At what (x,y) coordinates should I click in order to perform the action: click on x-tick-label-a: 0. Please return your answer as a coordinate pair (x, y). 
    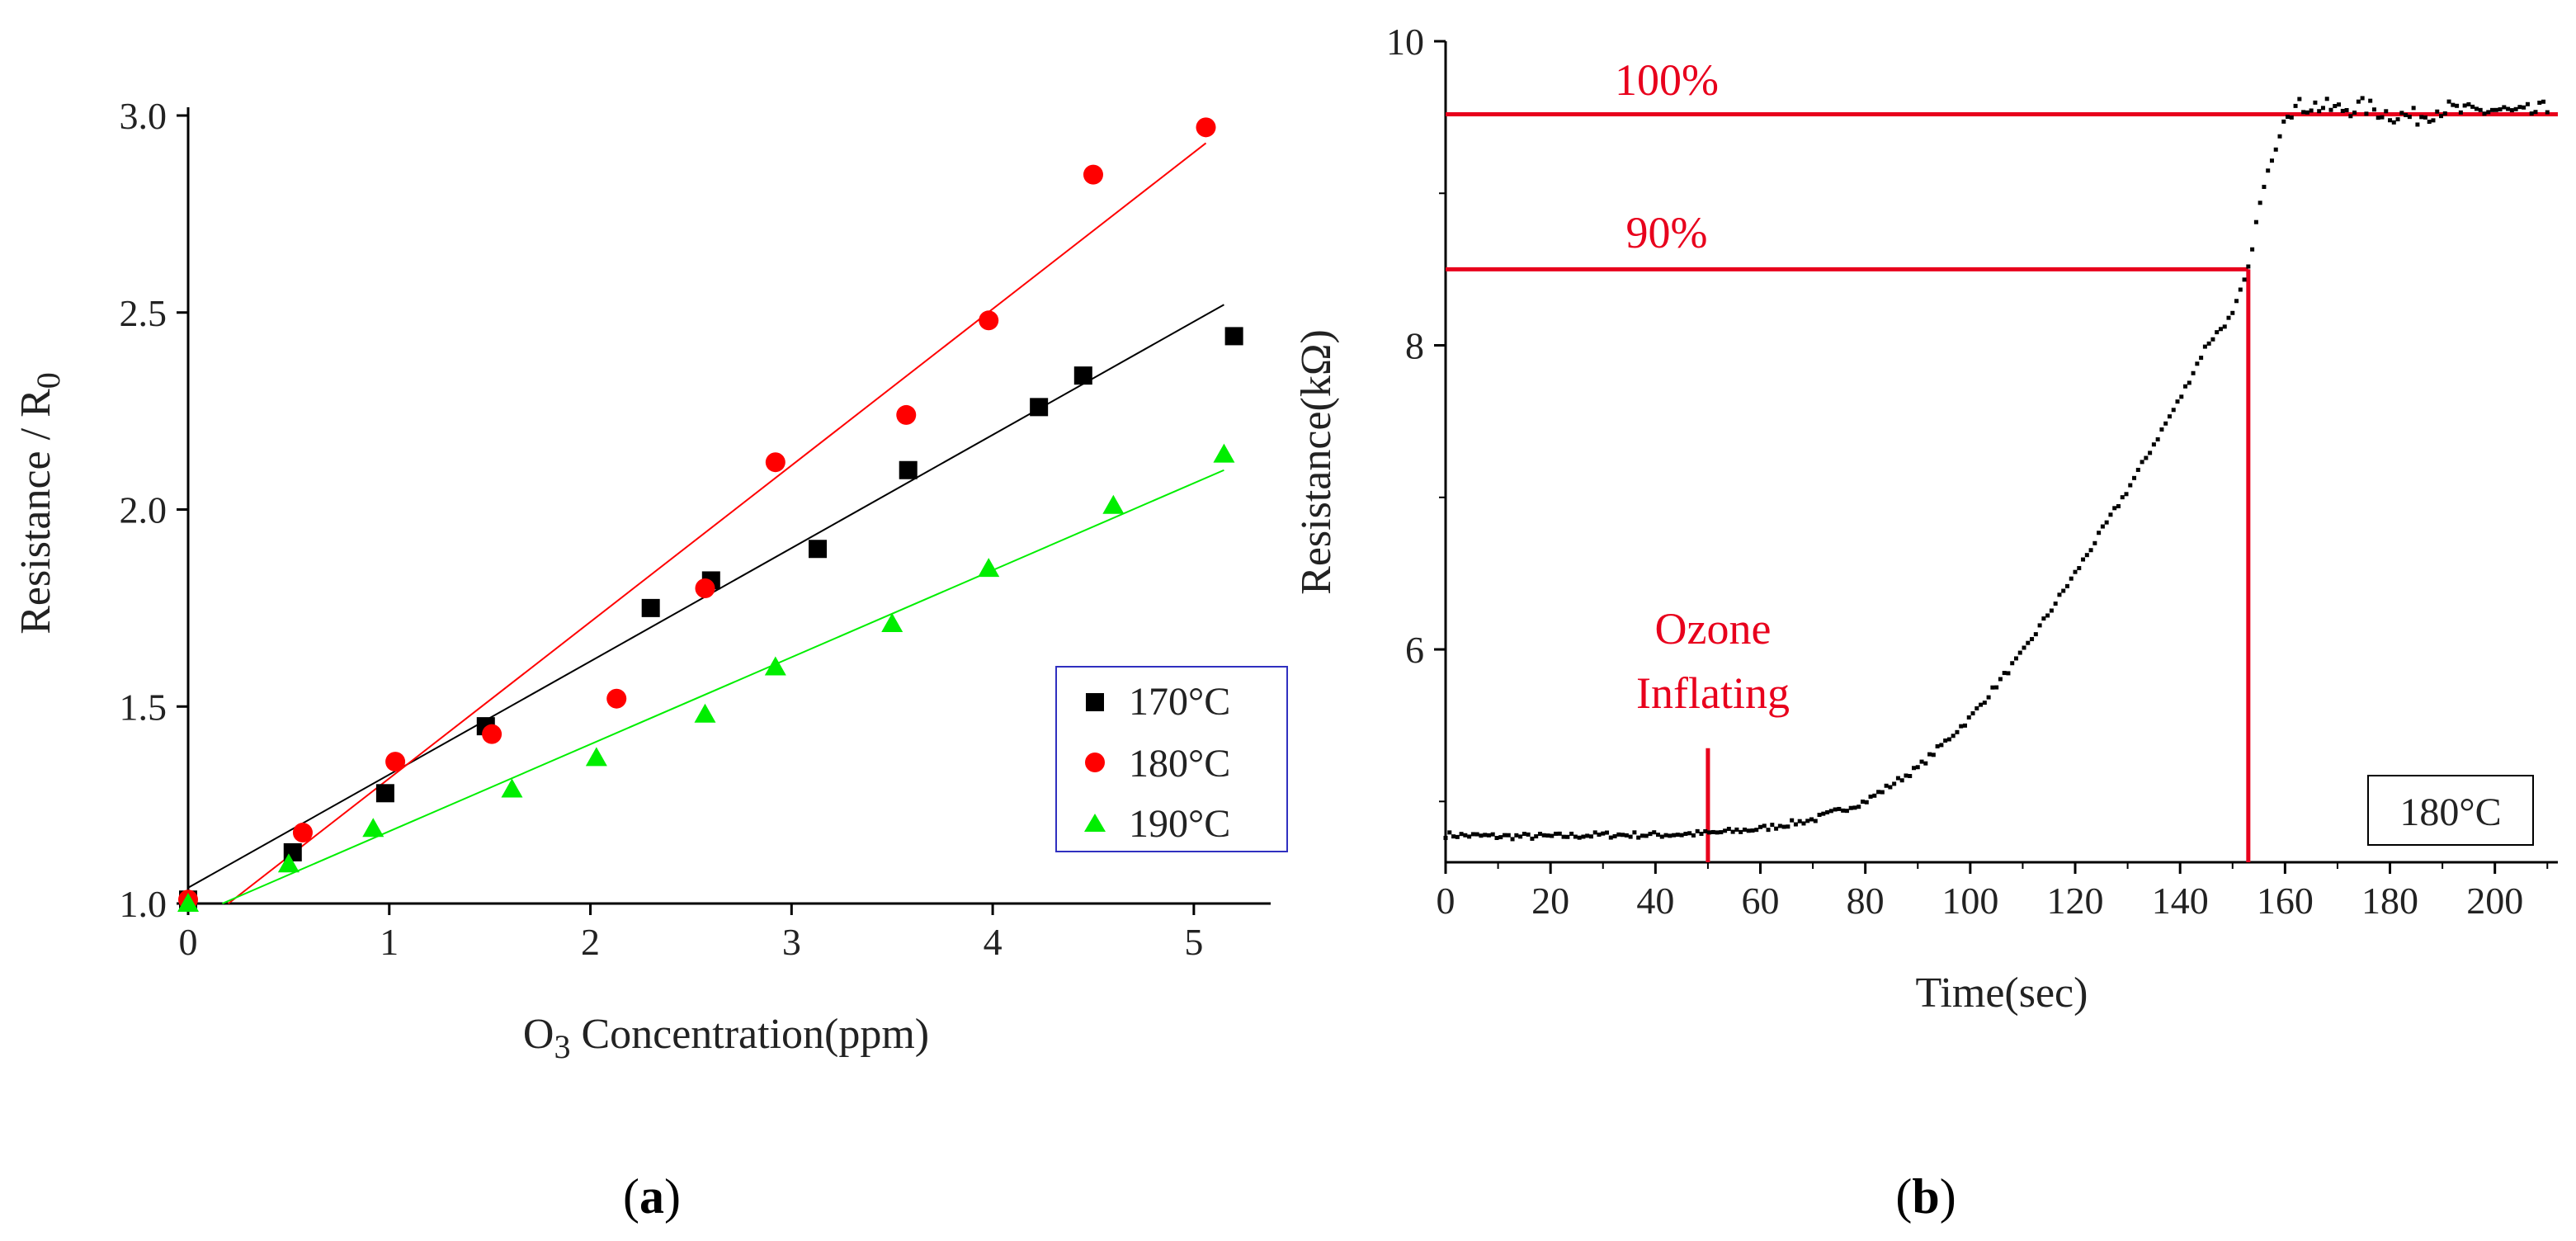
    Looking at the image, I should click on (188, 942).